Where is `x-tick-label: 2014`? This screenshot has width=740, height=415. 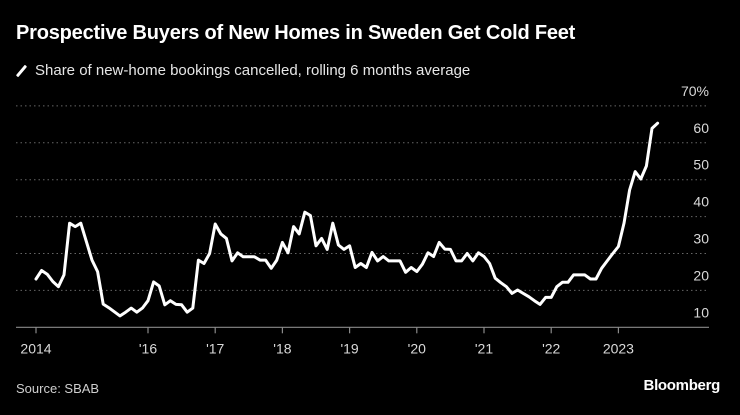
x-tick-label: 2014 is located at coordinates (35, 348).